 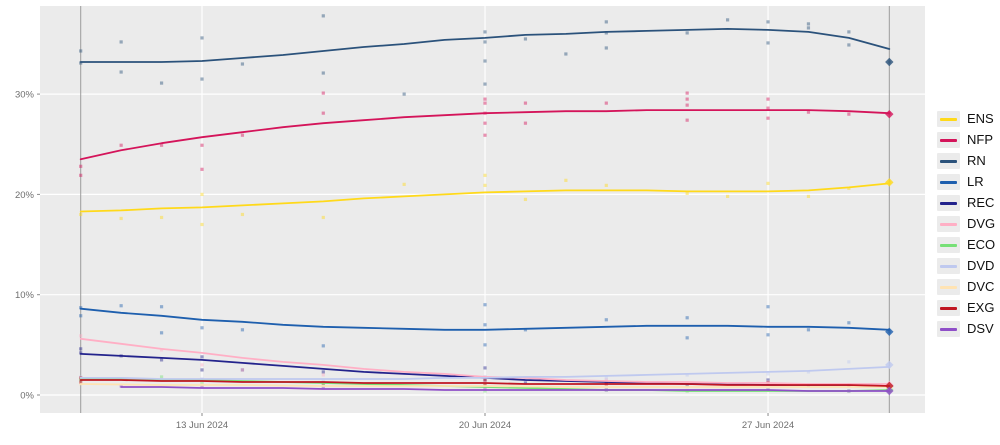 What do you see at coordinates (981, 244) in the screenshot?
I see `legend-label-ECO: ECO` at bounding box center [981, 244].